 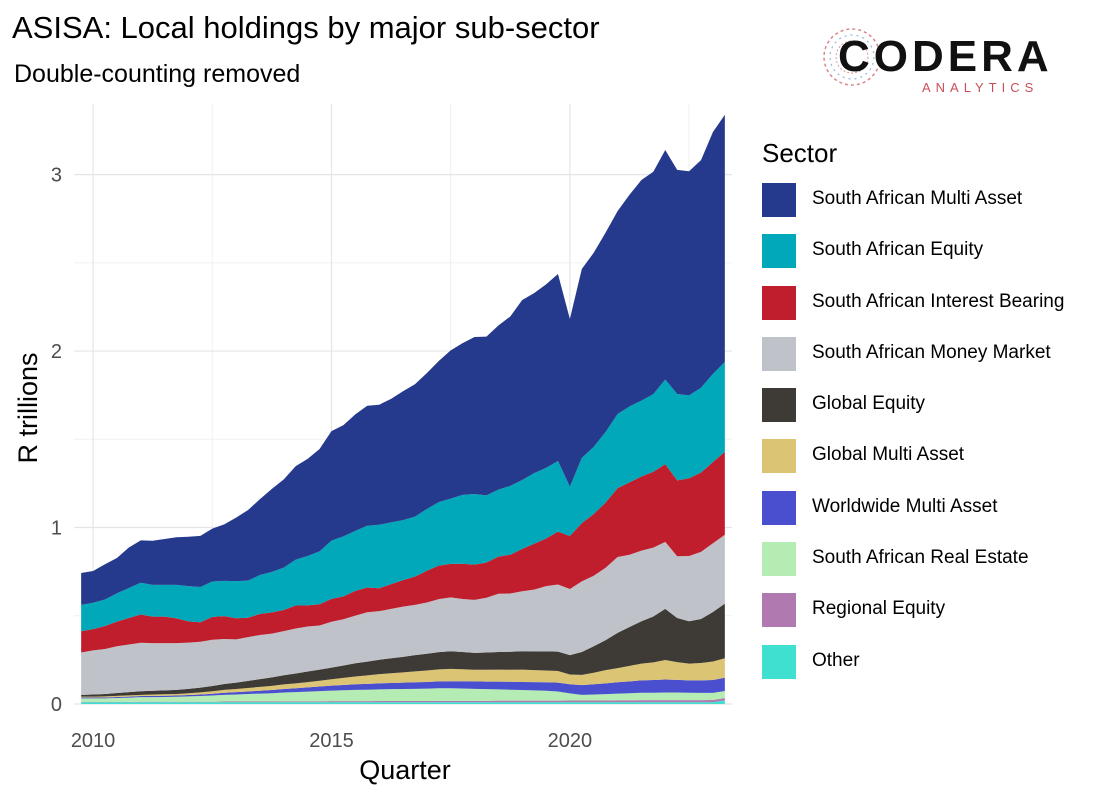 I want to click on area-regional-equity, so click(x=403, y=700).